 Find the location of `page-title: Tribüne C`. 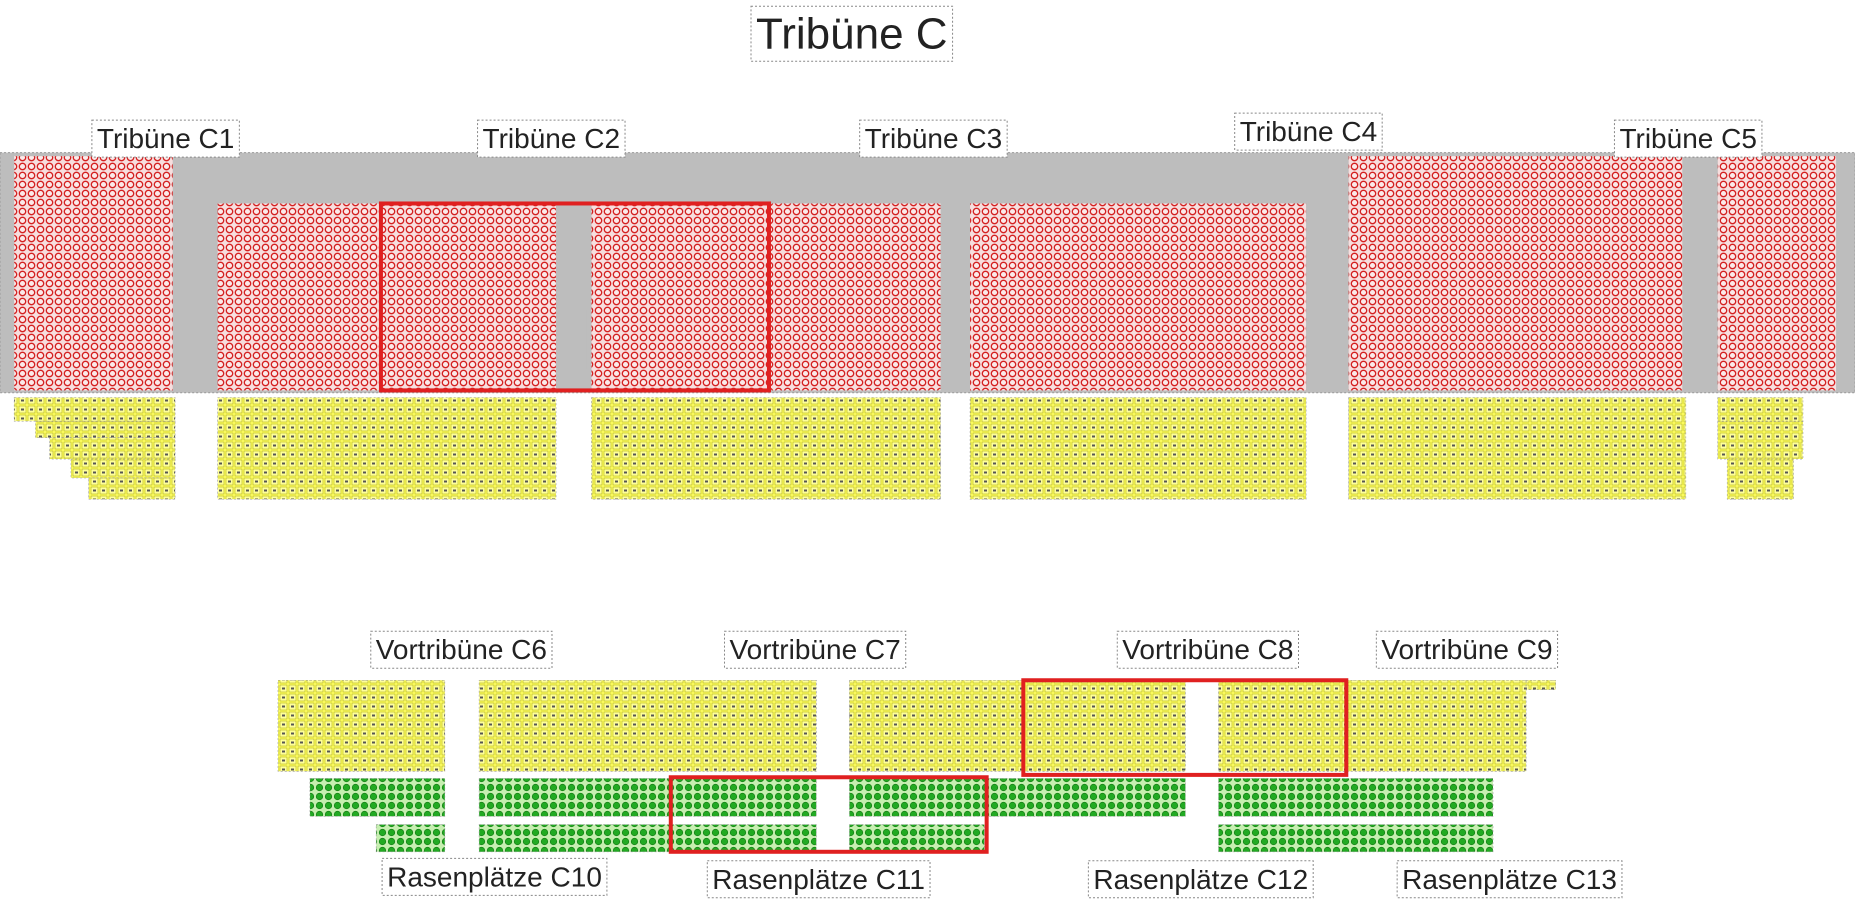

page-title: Tribüne C is located at coordinates (852, 33).